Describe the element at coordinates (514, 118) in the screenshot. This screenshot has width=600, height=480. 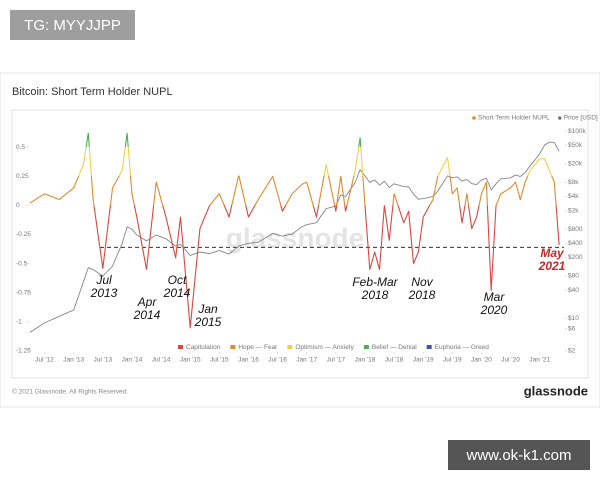
I see `legend-label: Short Term Holder NUPL` at that location.